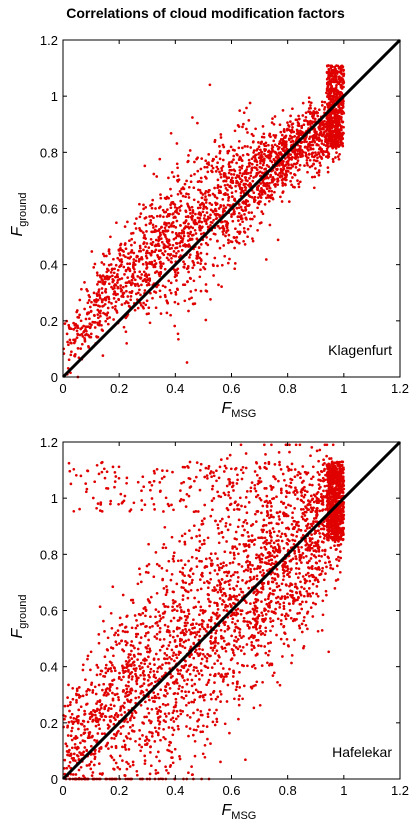 The height and width of the screenshot is (821, 411). I want to click on y-tick-label: 0, so click(54, 377).